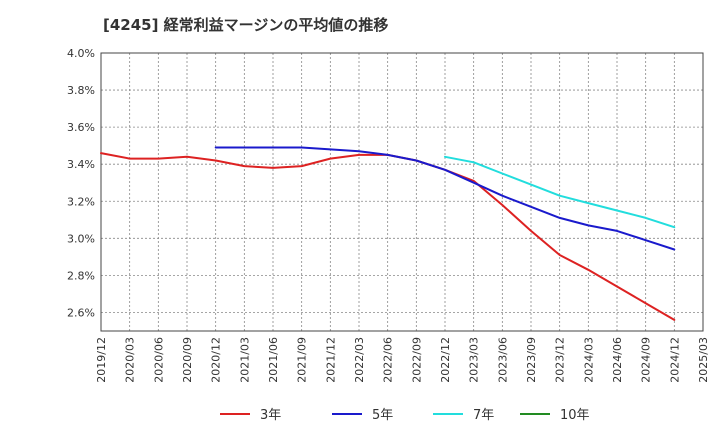 The image size is (720, 440). I want to click on x-tick-label: 2021/03, so click(244, 360).